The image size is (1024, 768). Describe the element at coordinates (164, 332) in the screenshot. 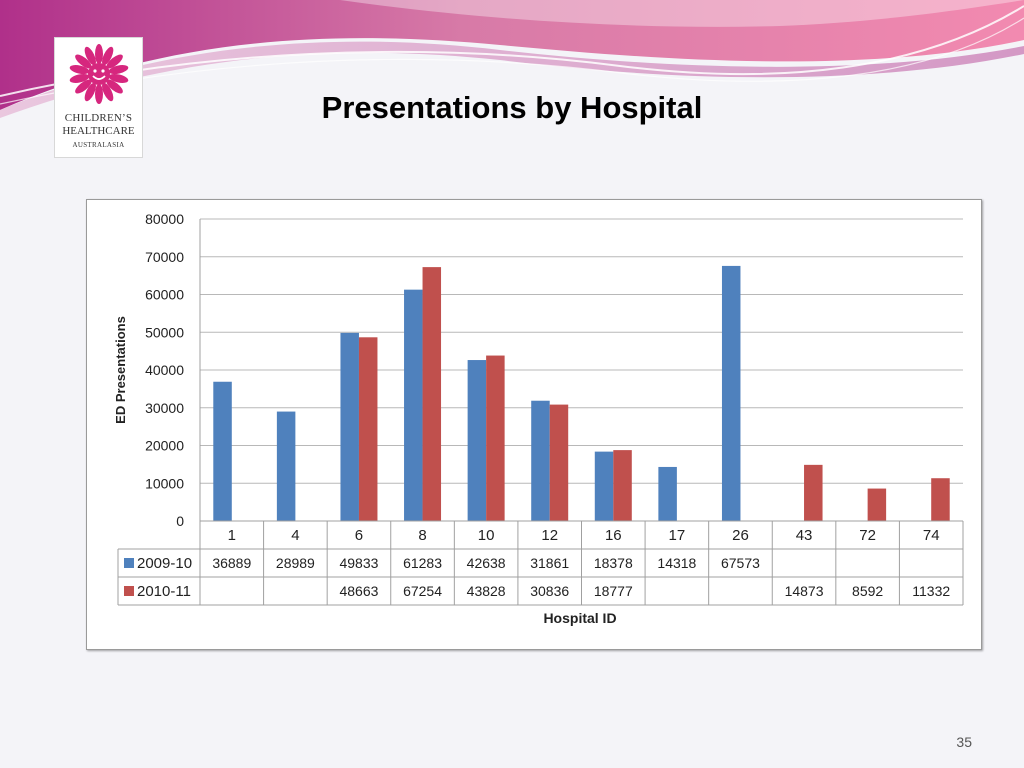

I see `y-tick-label: 50000` at that location.